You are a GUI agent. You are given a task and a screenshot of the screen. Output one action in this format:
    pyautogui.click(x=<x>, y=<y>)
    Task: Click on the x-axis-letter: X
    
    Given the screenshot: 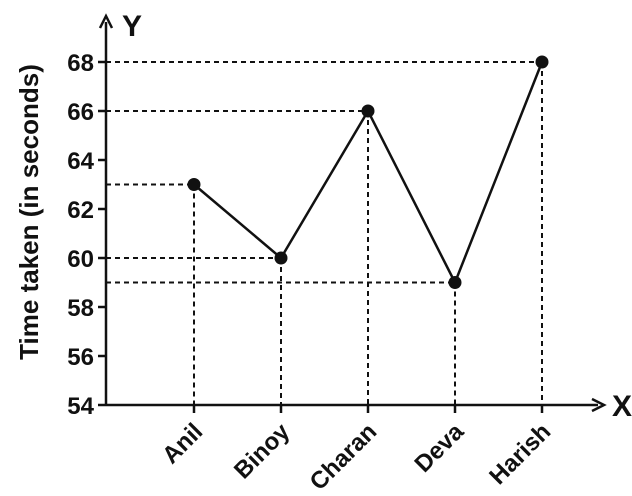 What is the action you would take?
    pyautogui.click(x=622, y=406)
    